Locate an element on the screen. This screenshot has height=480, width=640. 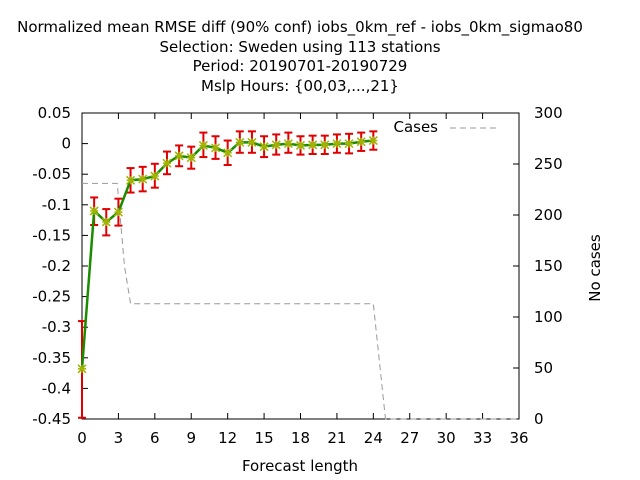
x-tick-label: 9 is located at coordinates (191, 438).